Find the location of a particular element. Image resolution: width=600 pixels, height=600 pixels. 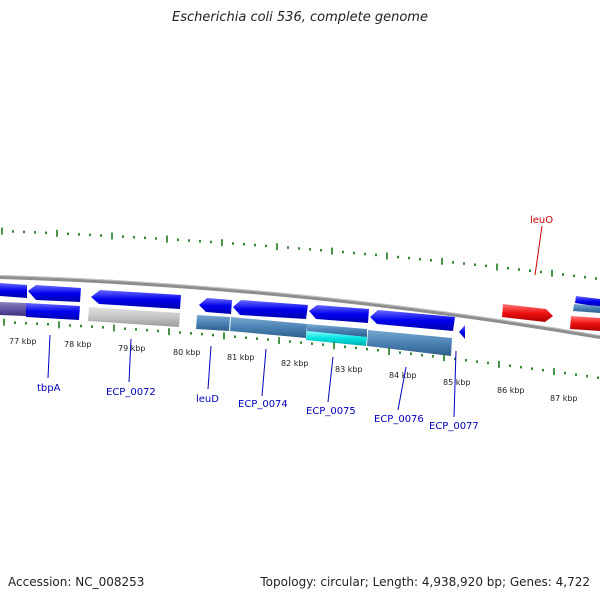

scale-label-83: 83 kbp is located at coordinates (349, 369).